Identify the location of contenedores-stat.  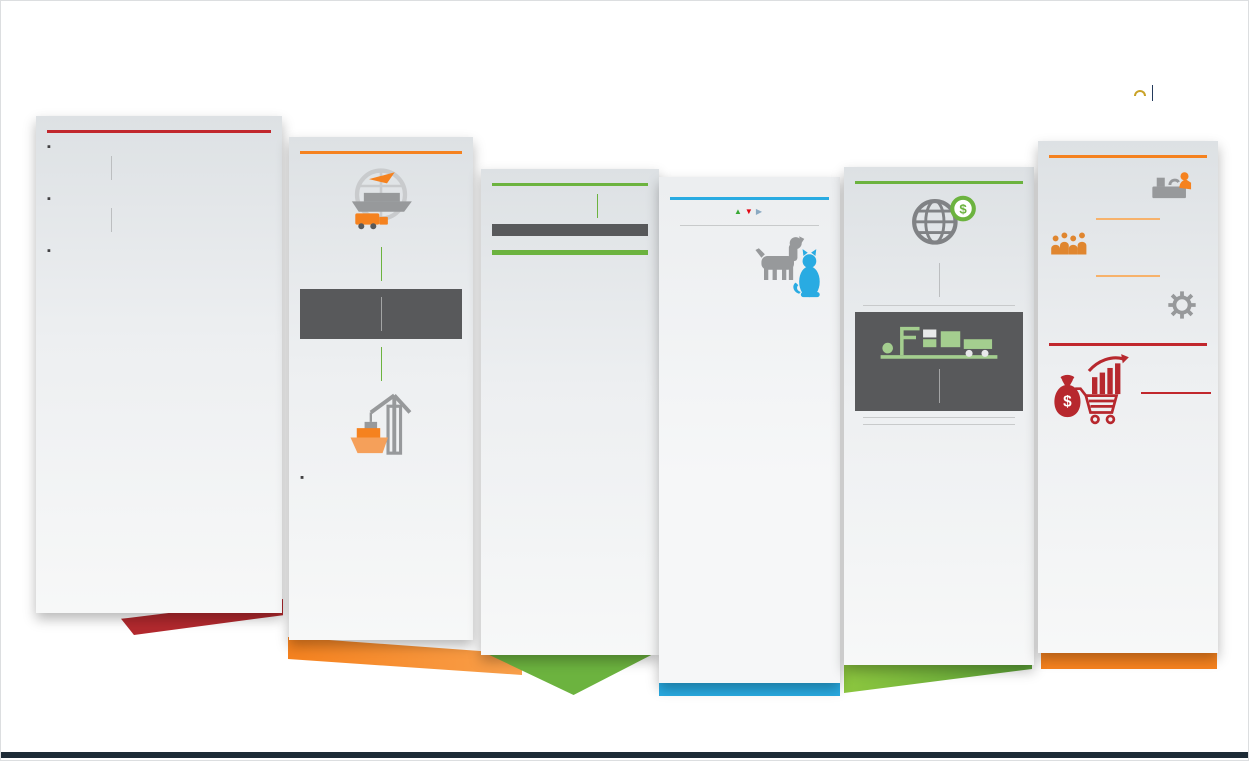
(381, 364).